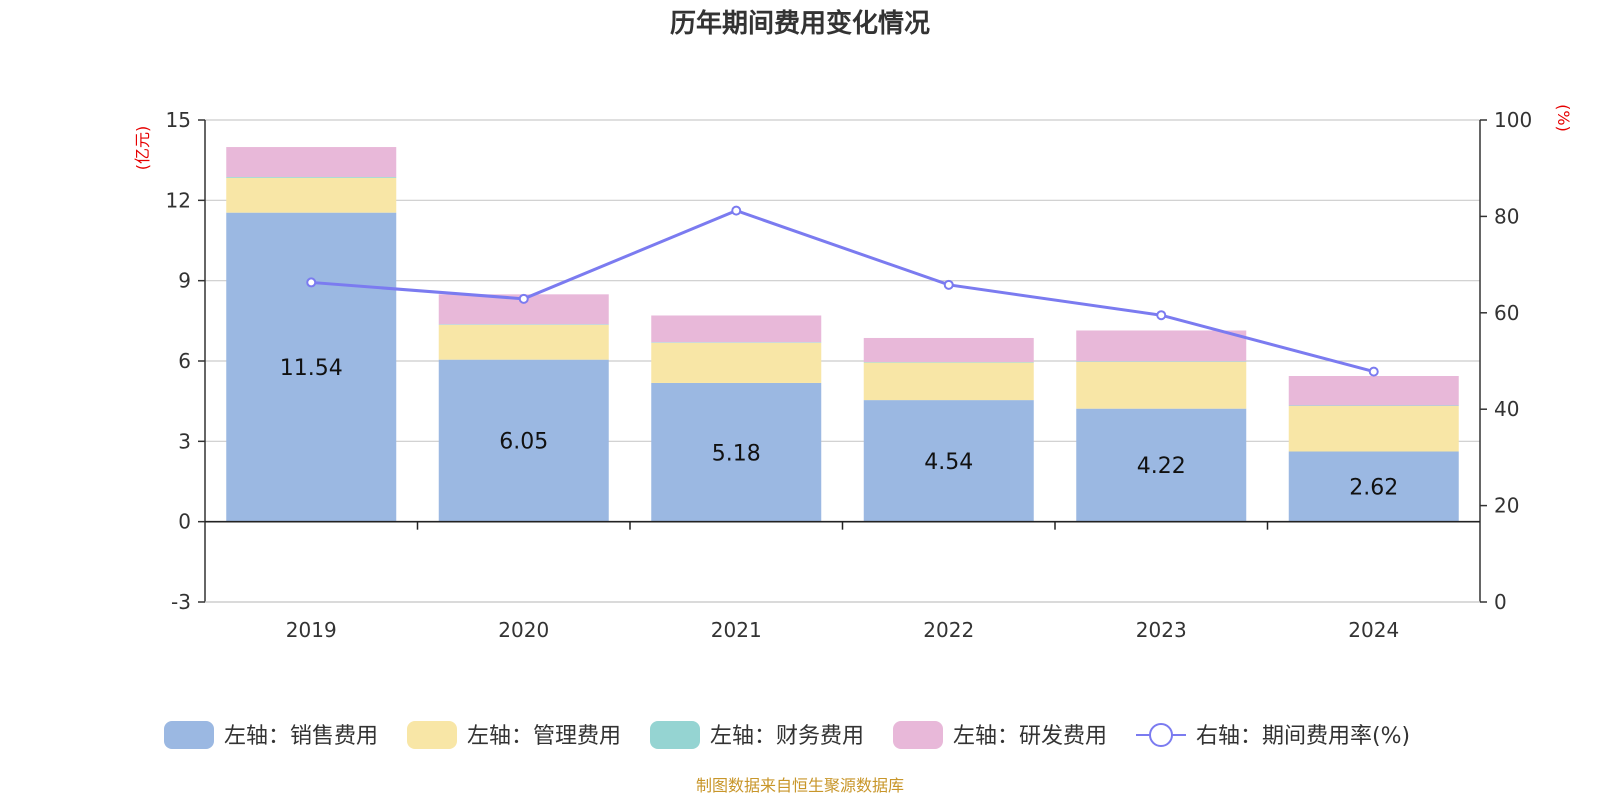 The width and height of the screenshot is (1600, 800). I want to click on bar-value-label: 6.05, so click(523, 442).